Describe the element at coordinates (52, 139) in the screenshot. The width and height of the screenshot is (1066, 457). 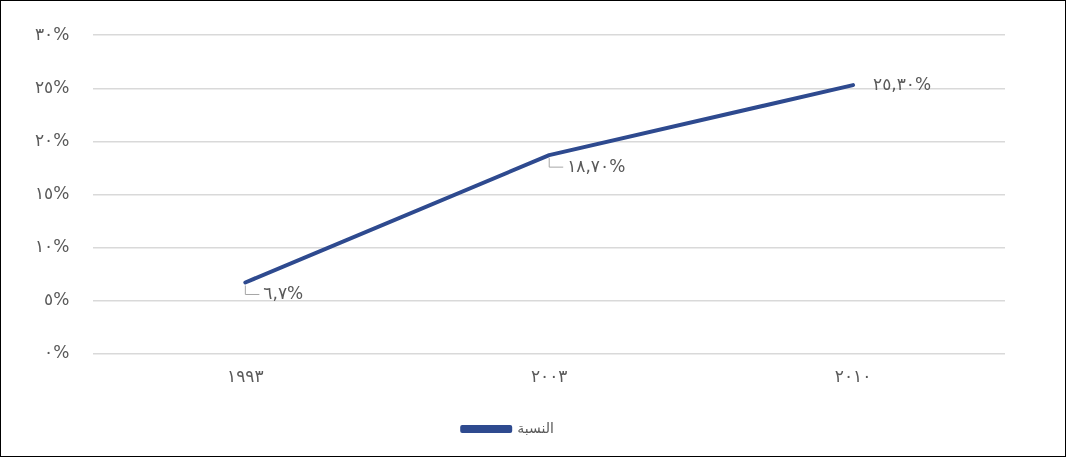
I see `y-tick-label: ٢٠%` at that location.